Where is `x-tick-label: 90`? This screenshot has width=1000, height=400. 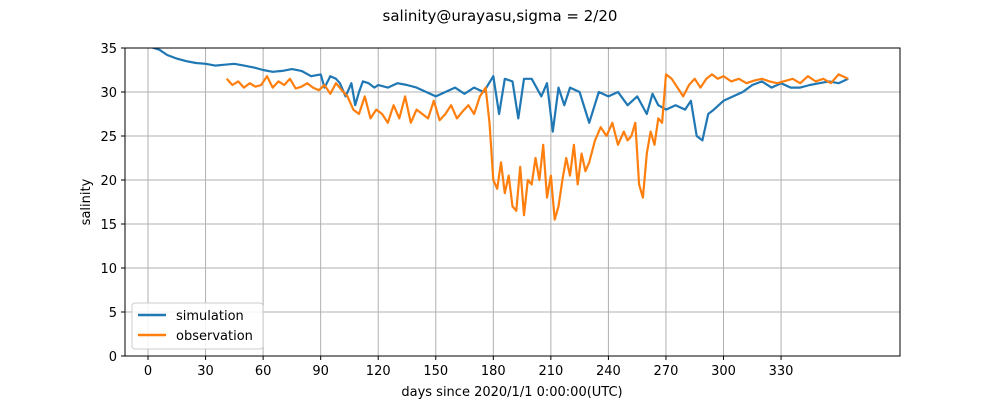 x-tick-label: 90 is located at coordinates (320, 371).